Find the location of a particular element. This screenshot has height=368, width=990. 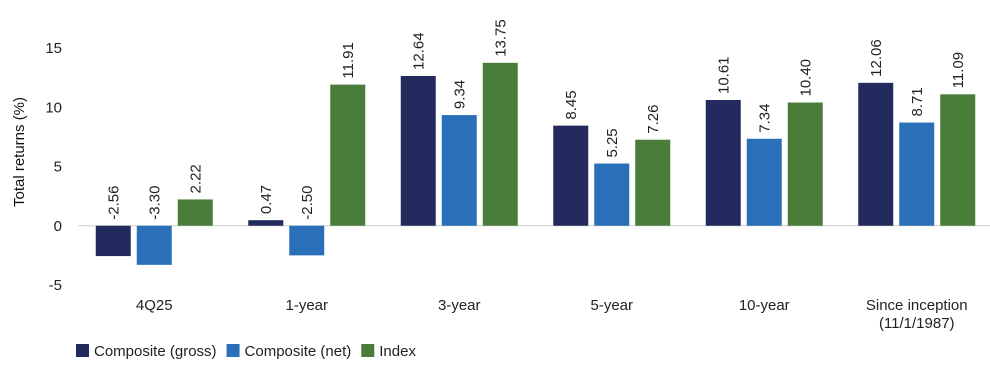

y-tick-label: 5 is located at coordinates (58, 167).